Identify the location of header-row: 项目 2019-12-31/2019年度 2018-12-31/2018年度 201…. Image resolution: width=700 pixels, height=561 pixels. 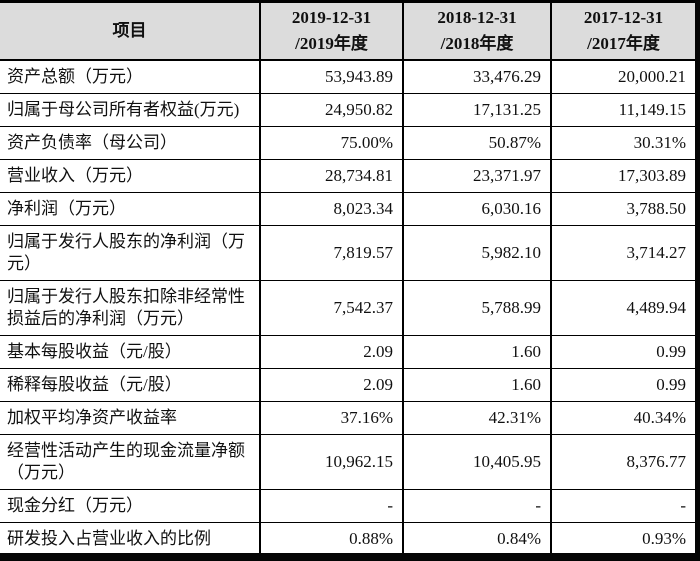
(347, 30).